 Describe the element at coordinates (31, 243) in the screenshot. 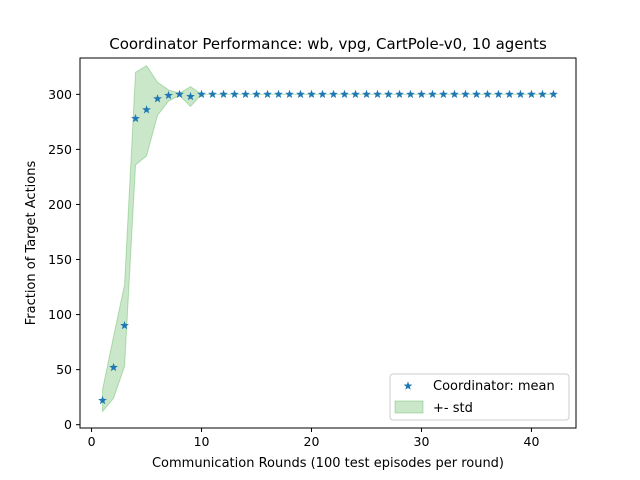

I see `y-axis-label: Fraction of Target Actions` at that location.